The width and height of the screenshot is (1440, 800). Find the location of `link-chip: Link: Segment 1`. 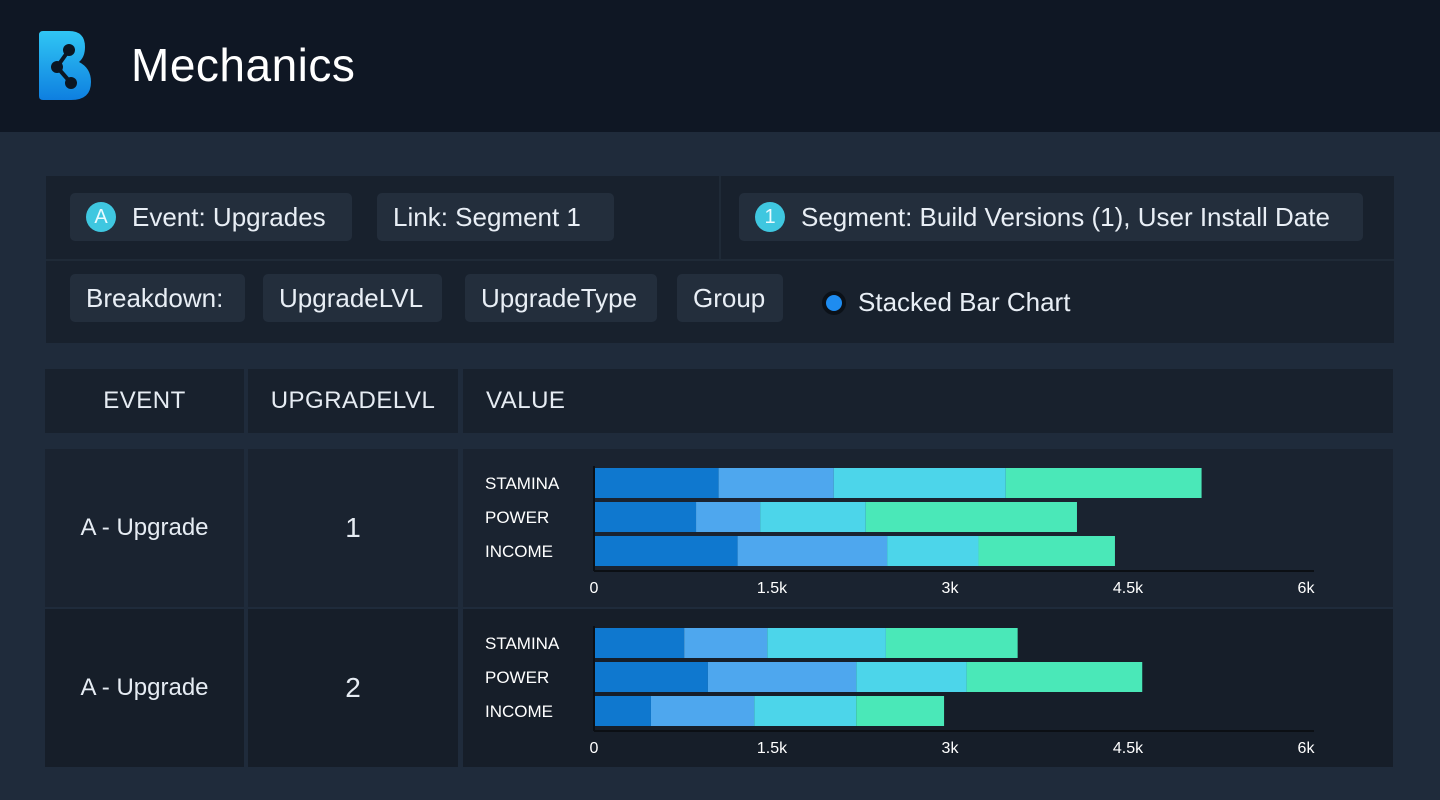

link-chip: Link: Segment 1 is located at coordinates (495, 217).